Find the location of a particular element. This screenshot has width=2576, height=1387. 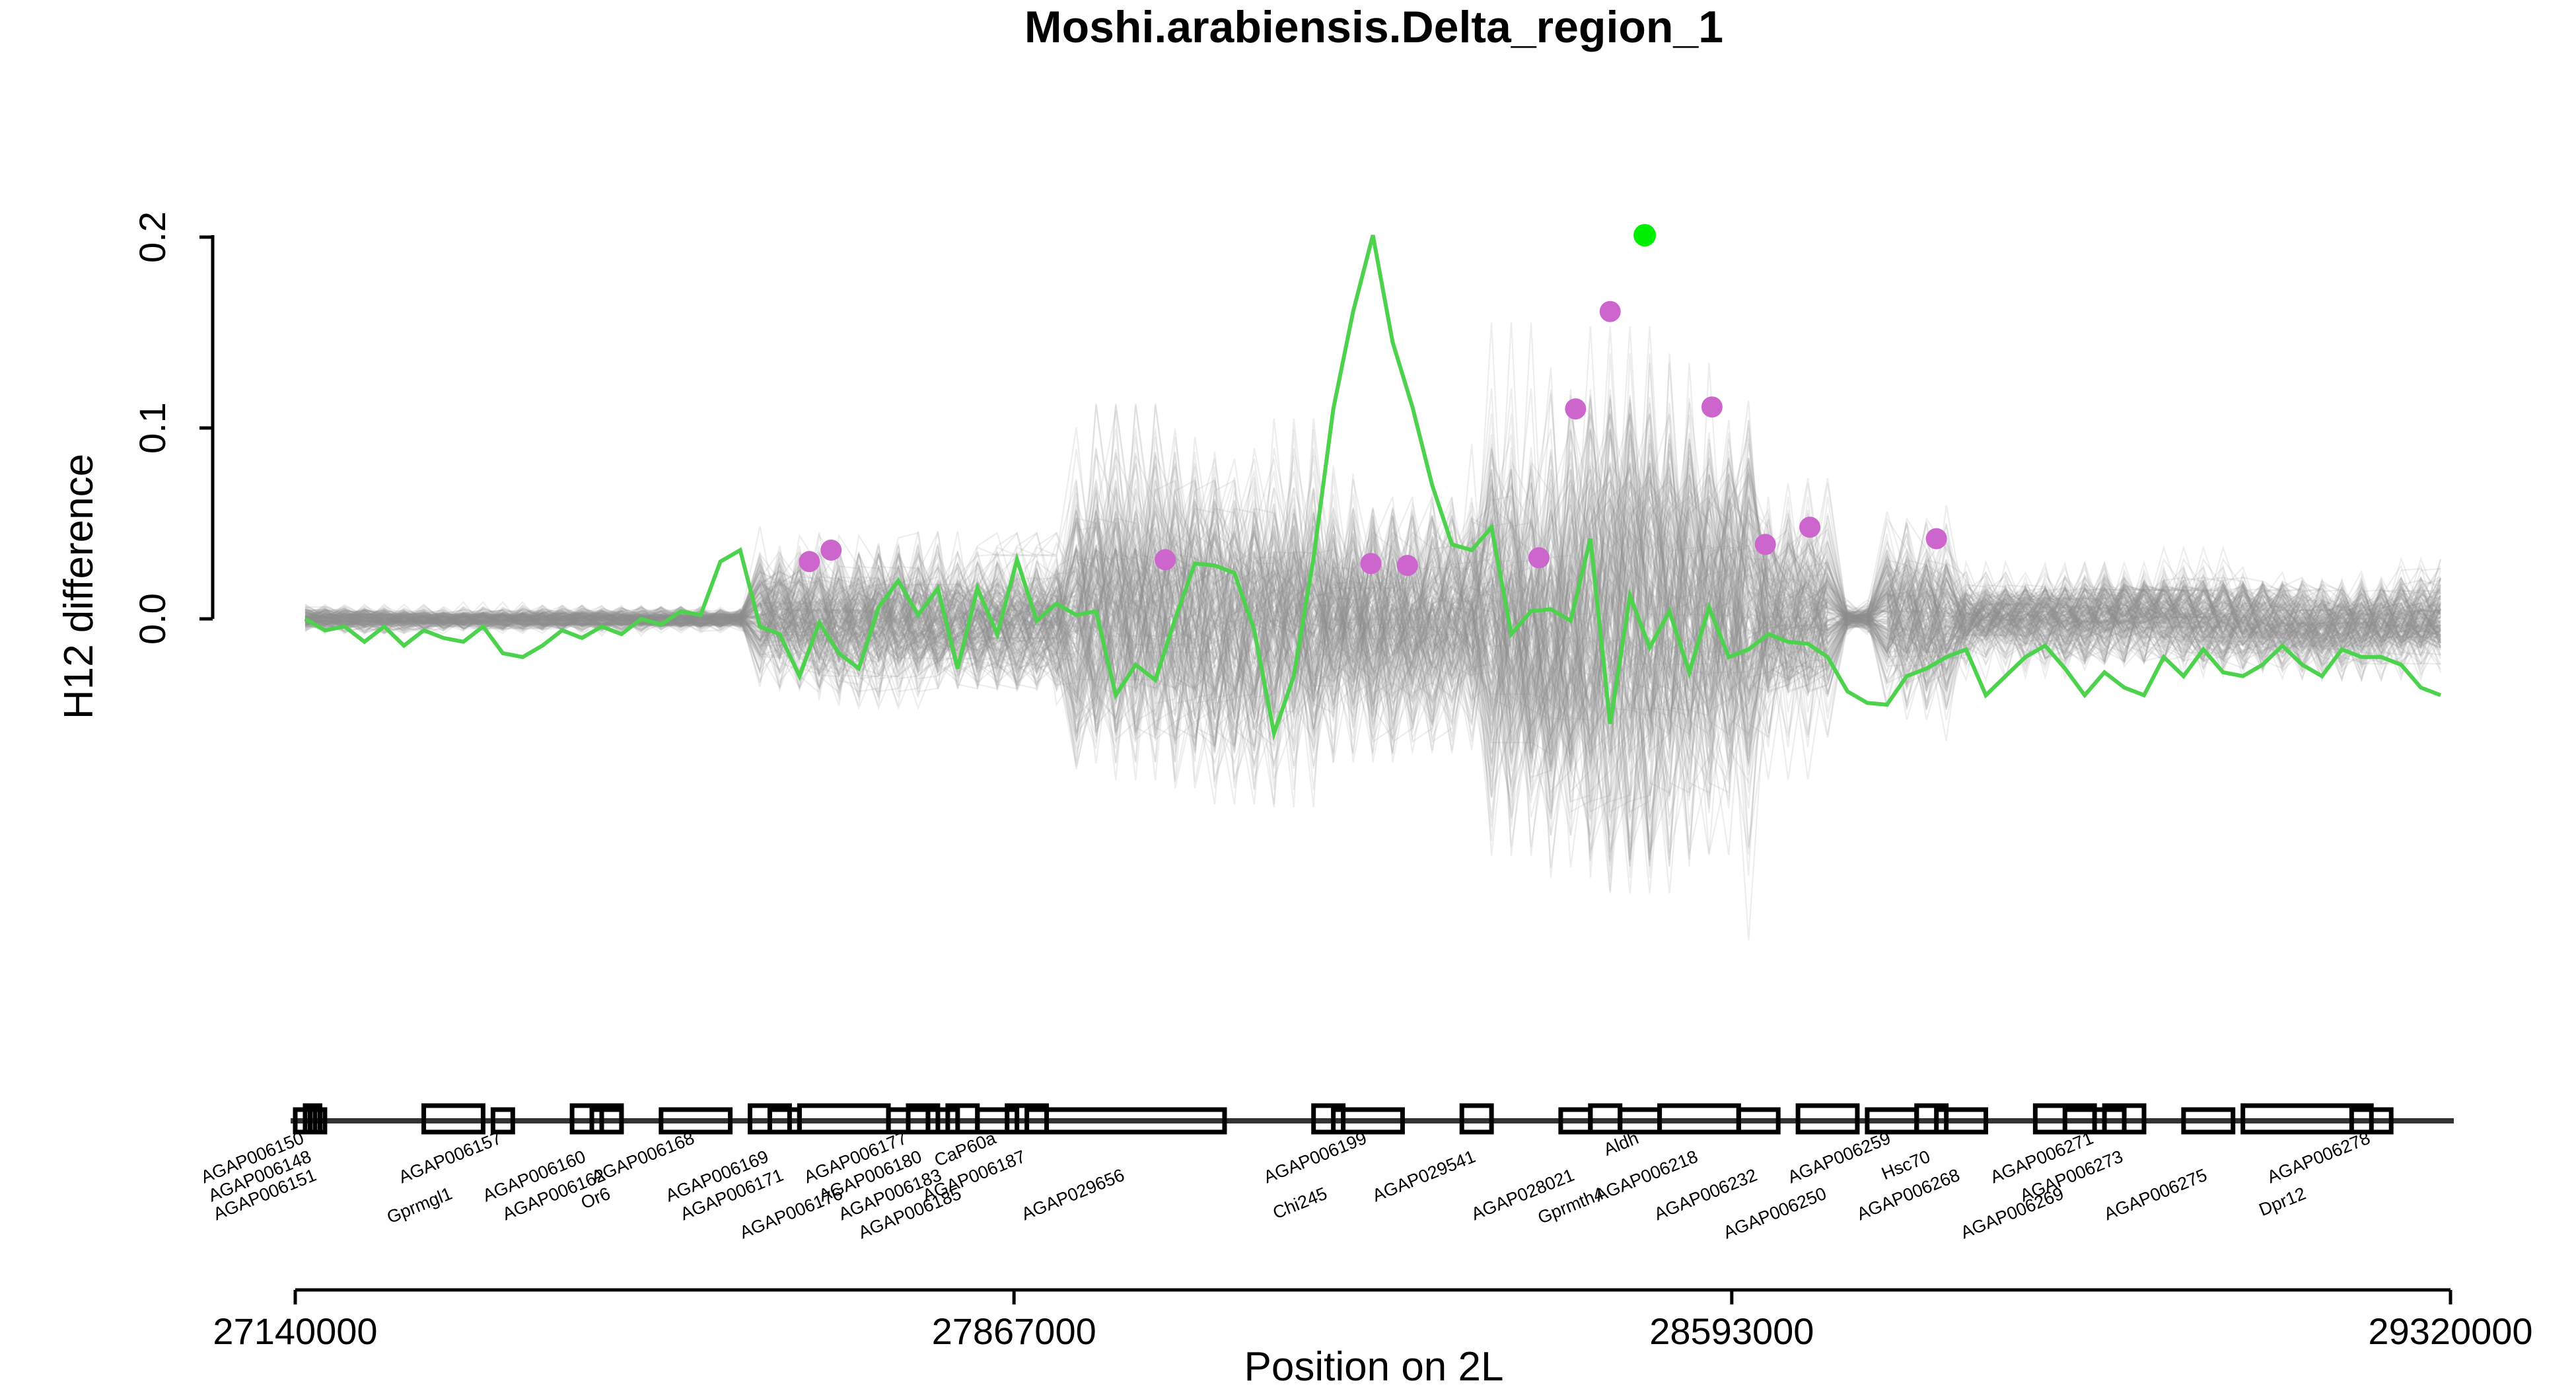

gene-label: AGAP006168 is located at coordinates (643, 1158).